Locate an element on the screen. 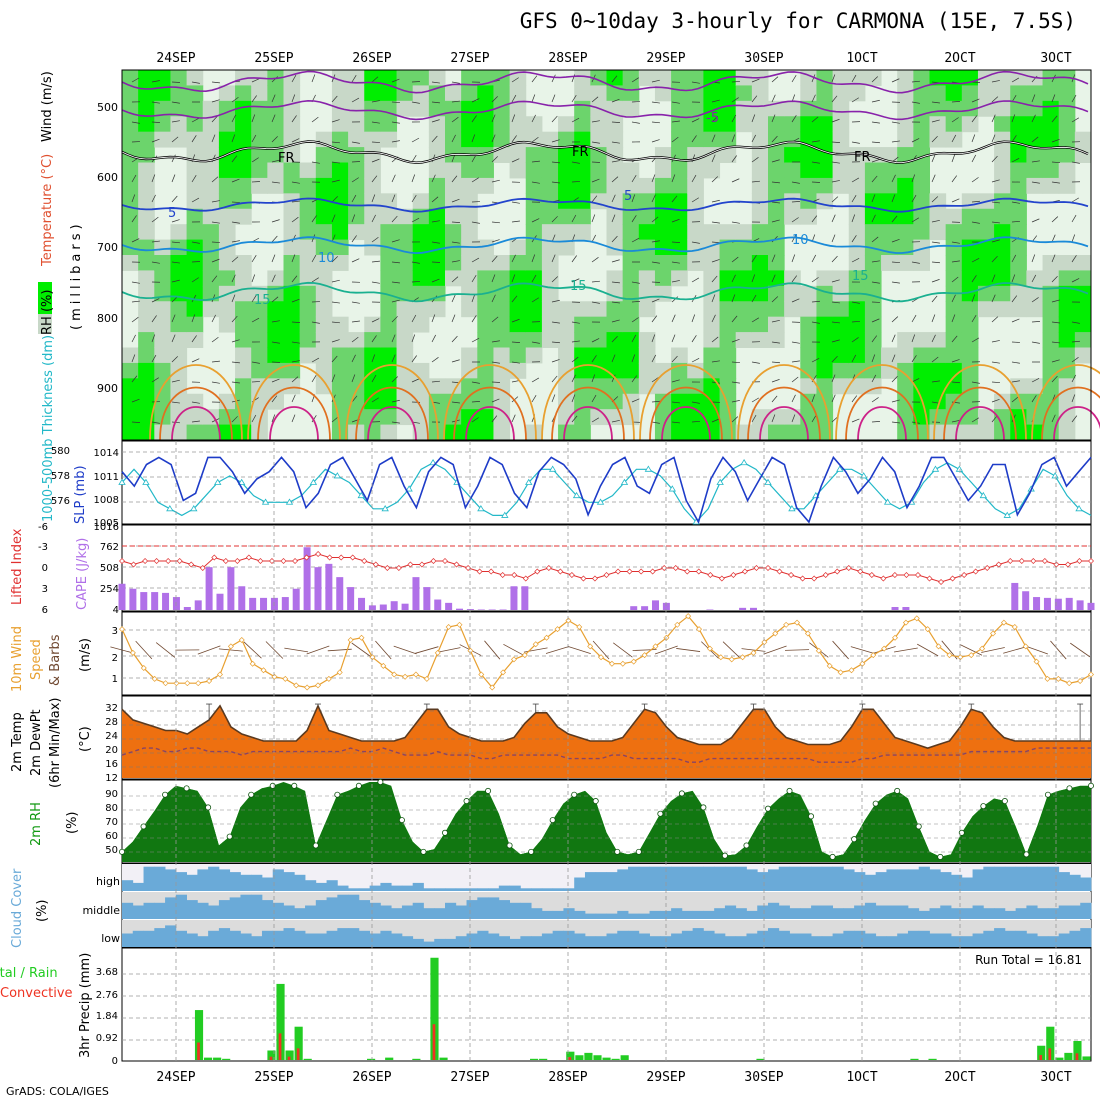 The width and height of the screenshot is (1100, 1100). bottom-date-label: 3OCT is located at coordinates (1055, 1077).